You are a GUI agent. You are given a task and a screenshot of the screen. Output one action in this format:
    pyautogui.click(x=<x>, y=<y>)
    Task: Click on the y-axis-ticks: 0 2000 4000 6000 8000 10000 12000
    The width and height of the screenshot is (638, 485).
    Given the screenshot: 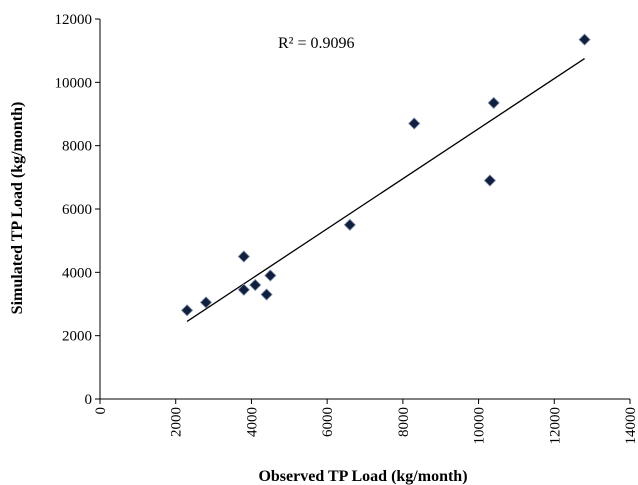 What is the action you would take?
    pyautogui.click(x=77, y=210)
    